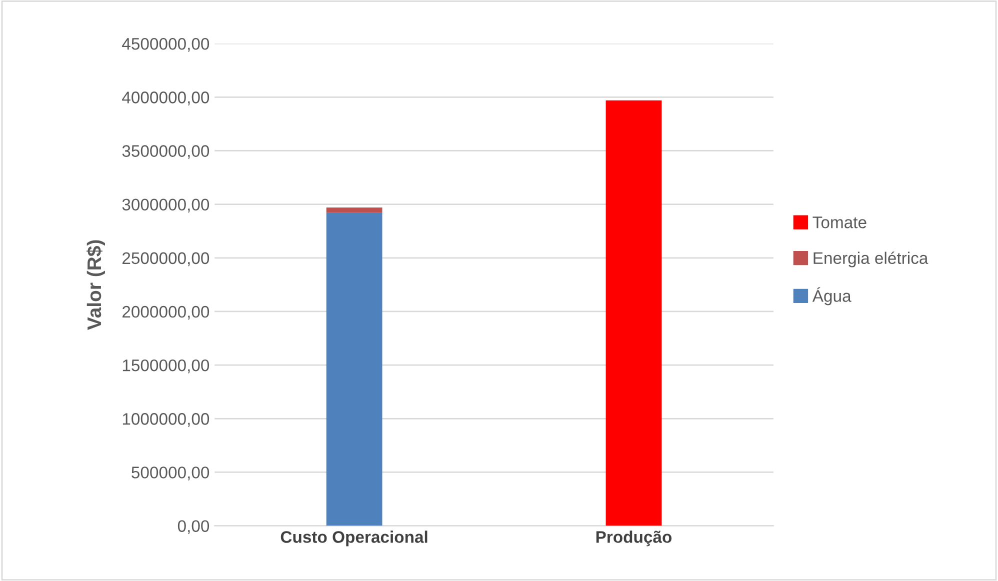 Image resolution: width=998 pixels, height=581 pixels. Describe the element at coordinates (839, 222) in the screenshot. I see `legend-label: Tomate` at that location.